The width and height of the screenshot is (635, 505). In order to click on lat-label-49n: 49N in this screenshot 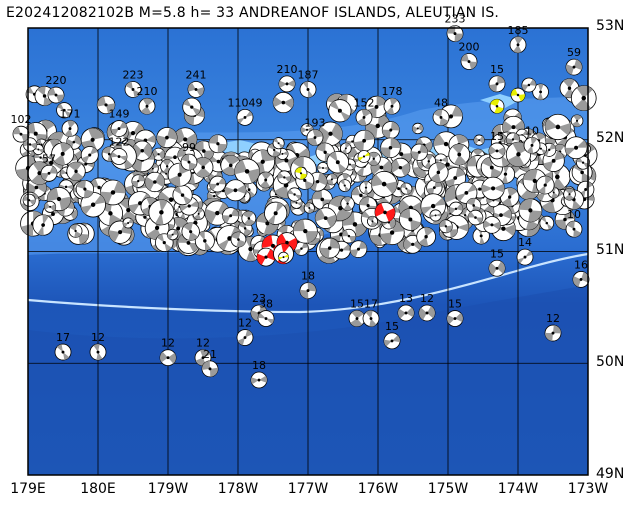, I will do `click(610, 474)`.